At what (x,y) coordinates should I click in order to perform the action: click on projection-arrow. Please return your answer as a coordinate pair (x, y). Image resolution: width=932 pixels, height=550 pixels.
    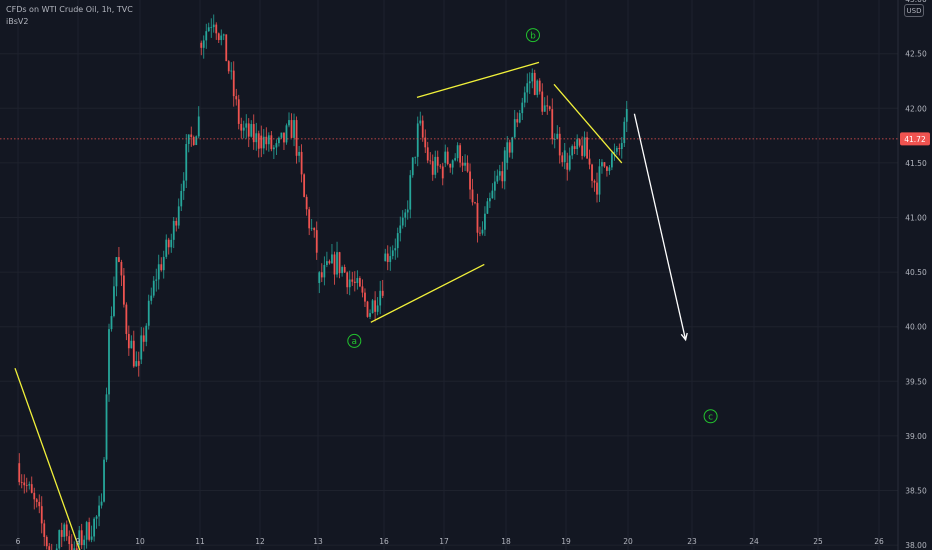
    Looking at the image, I should click on (660, 227).